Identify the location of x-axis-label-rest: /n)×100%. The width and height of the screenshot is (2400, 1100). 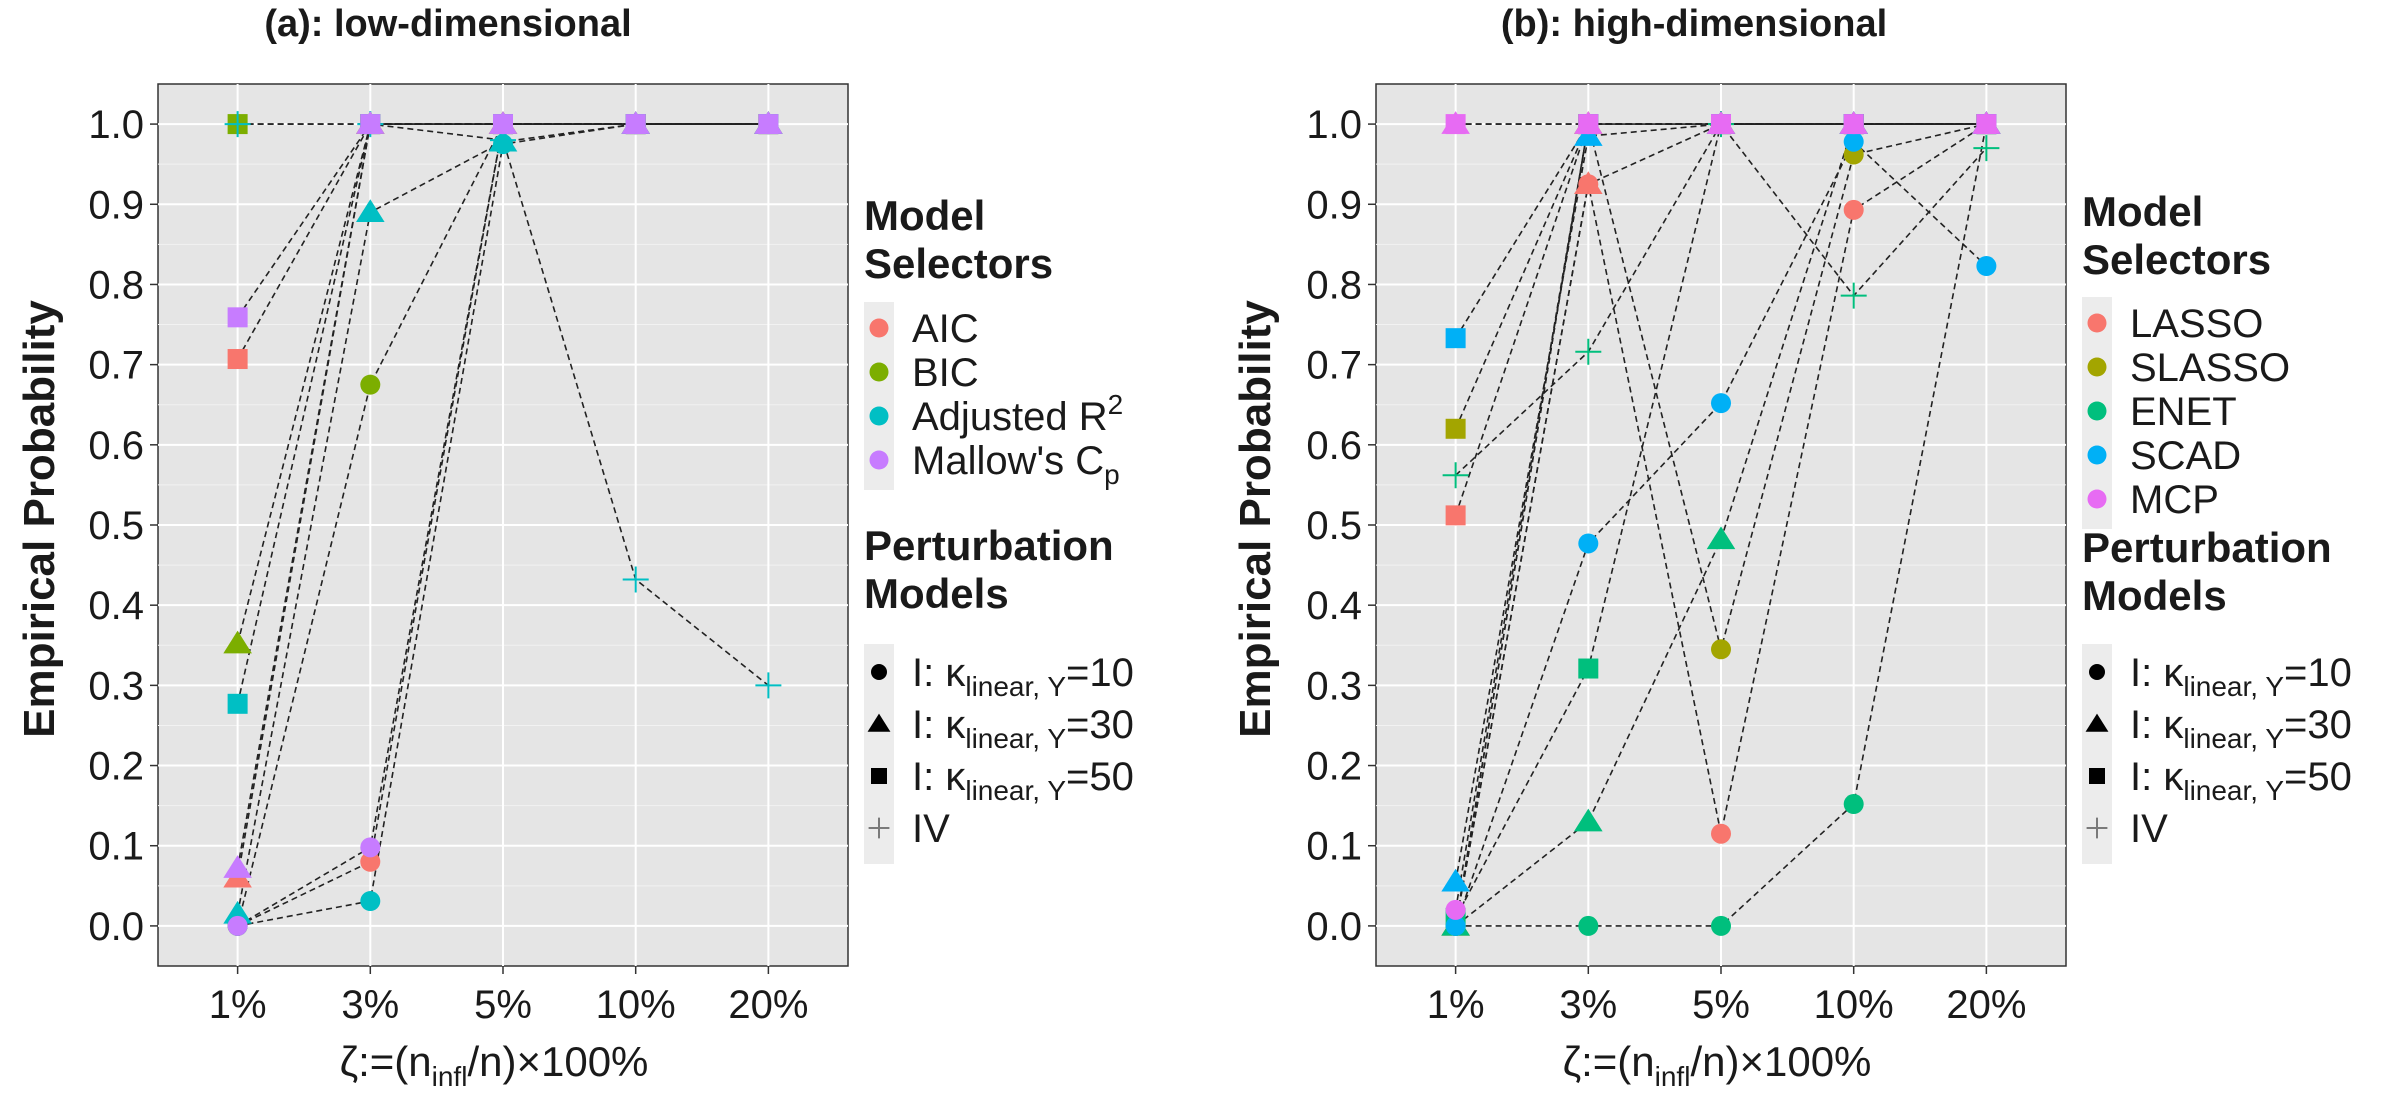
(557, 1061).